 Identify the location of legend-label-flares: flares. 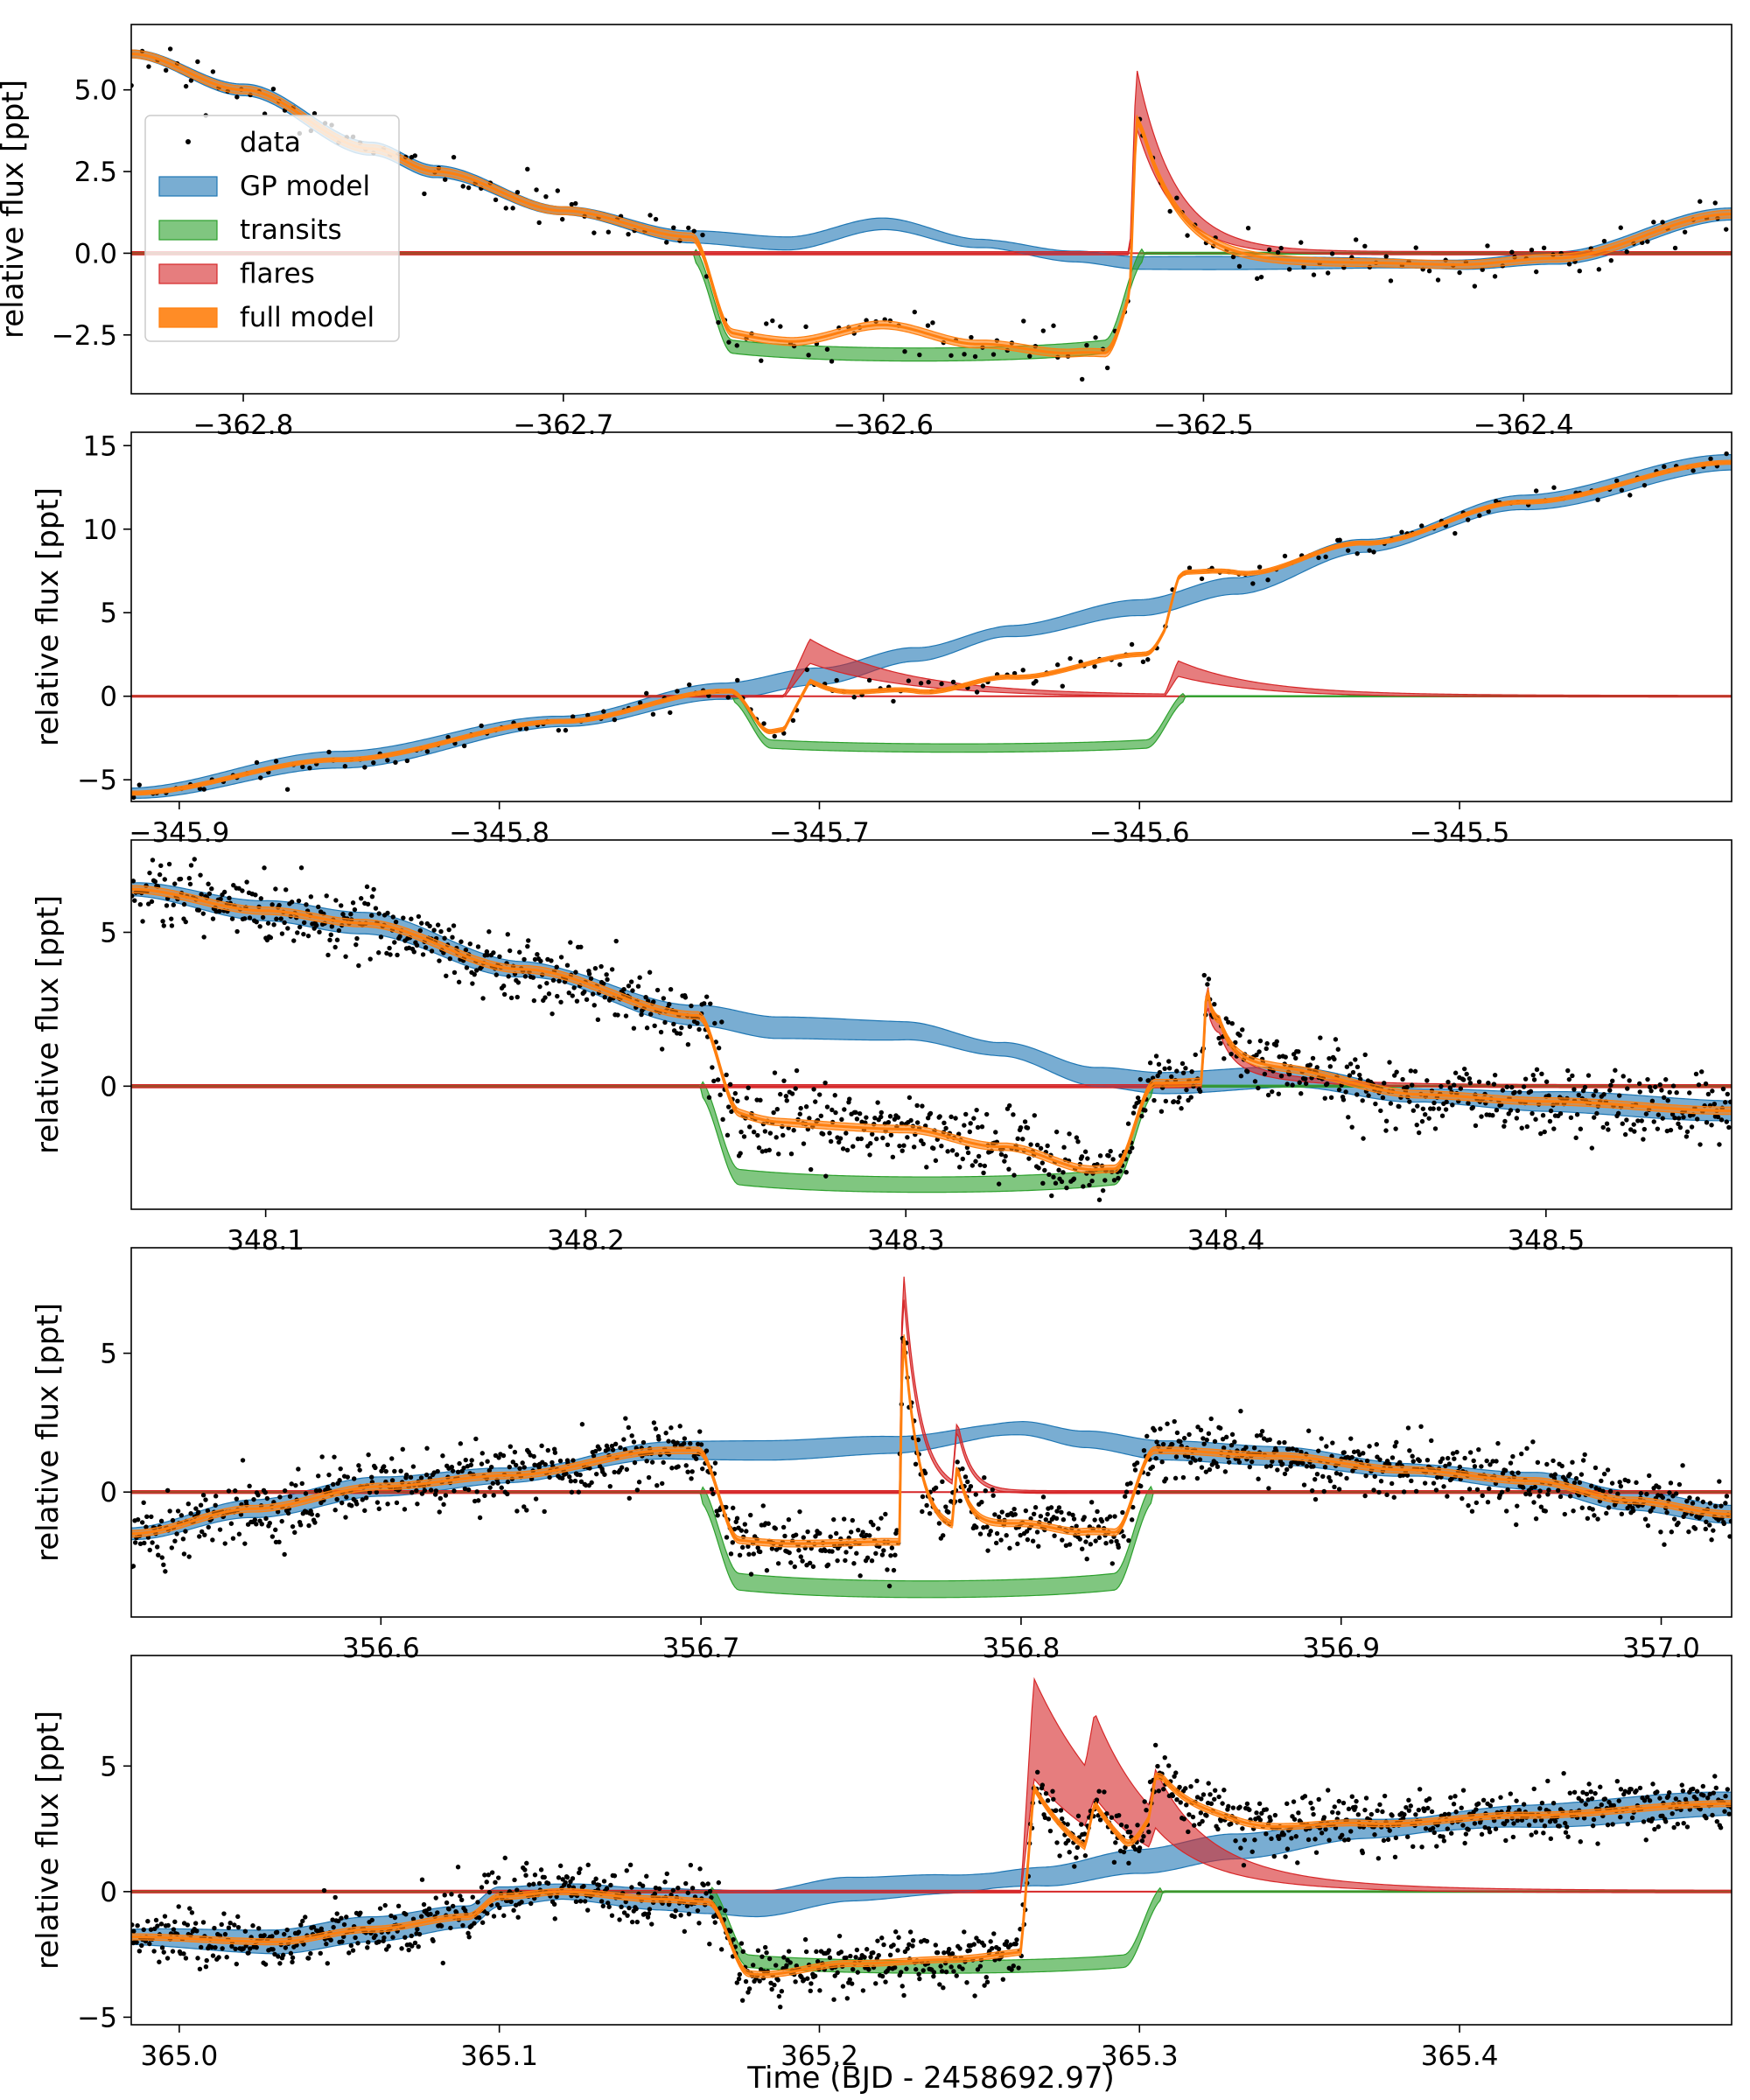
(277, 274).